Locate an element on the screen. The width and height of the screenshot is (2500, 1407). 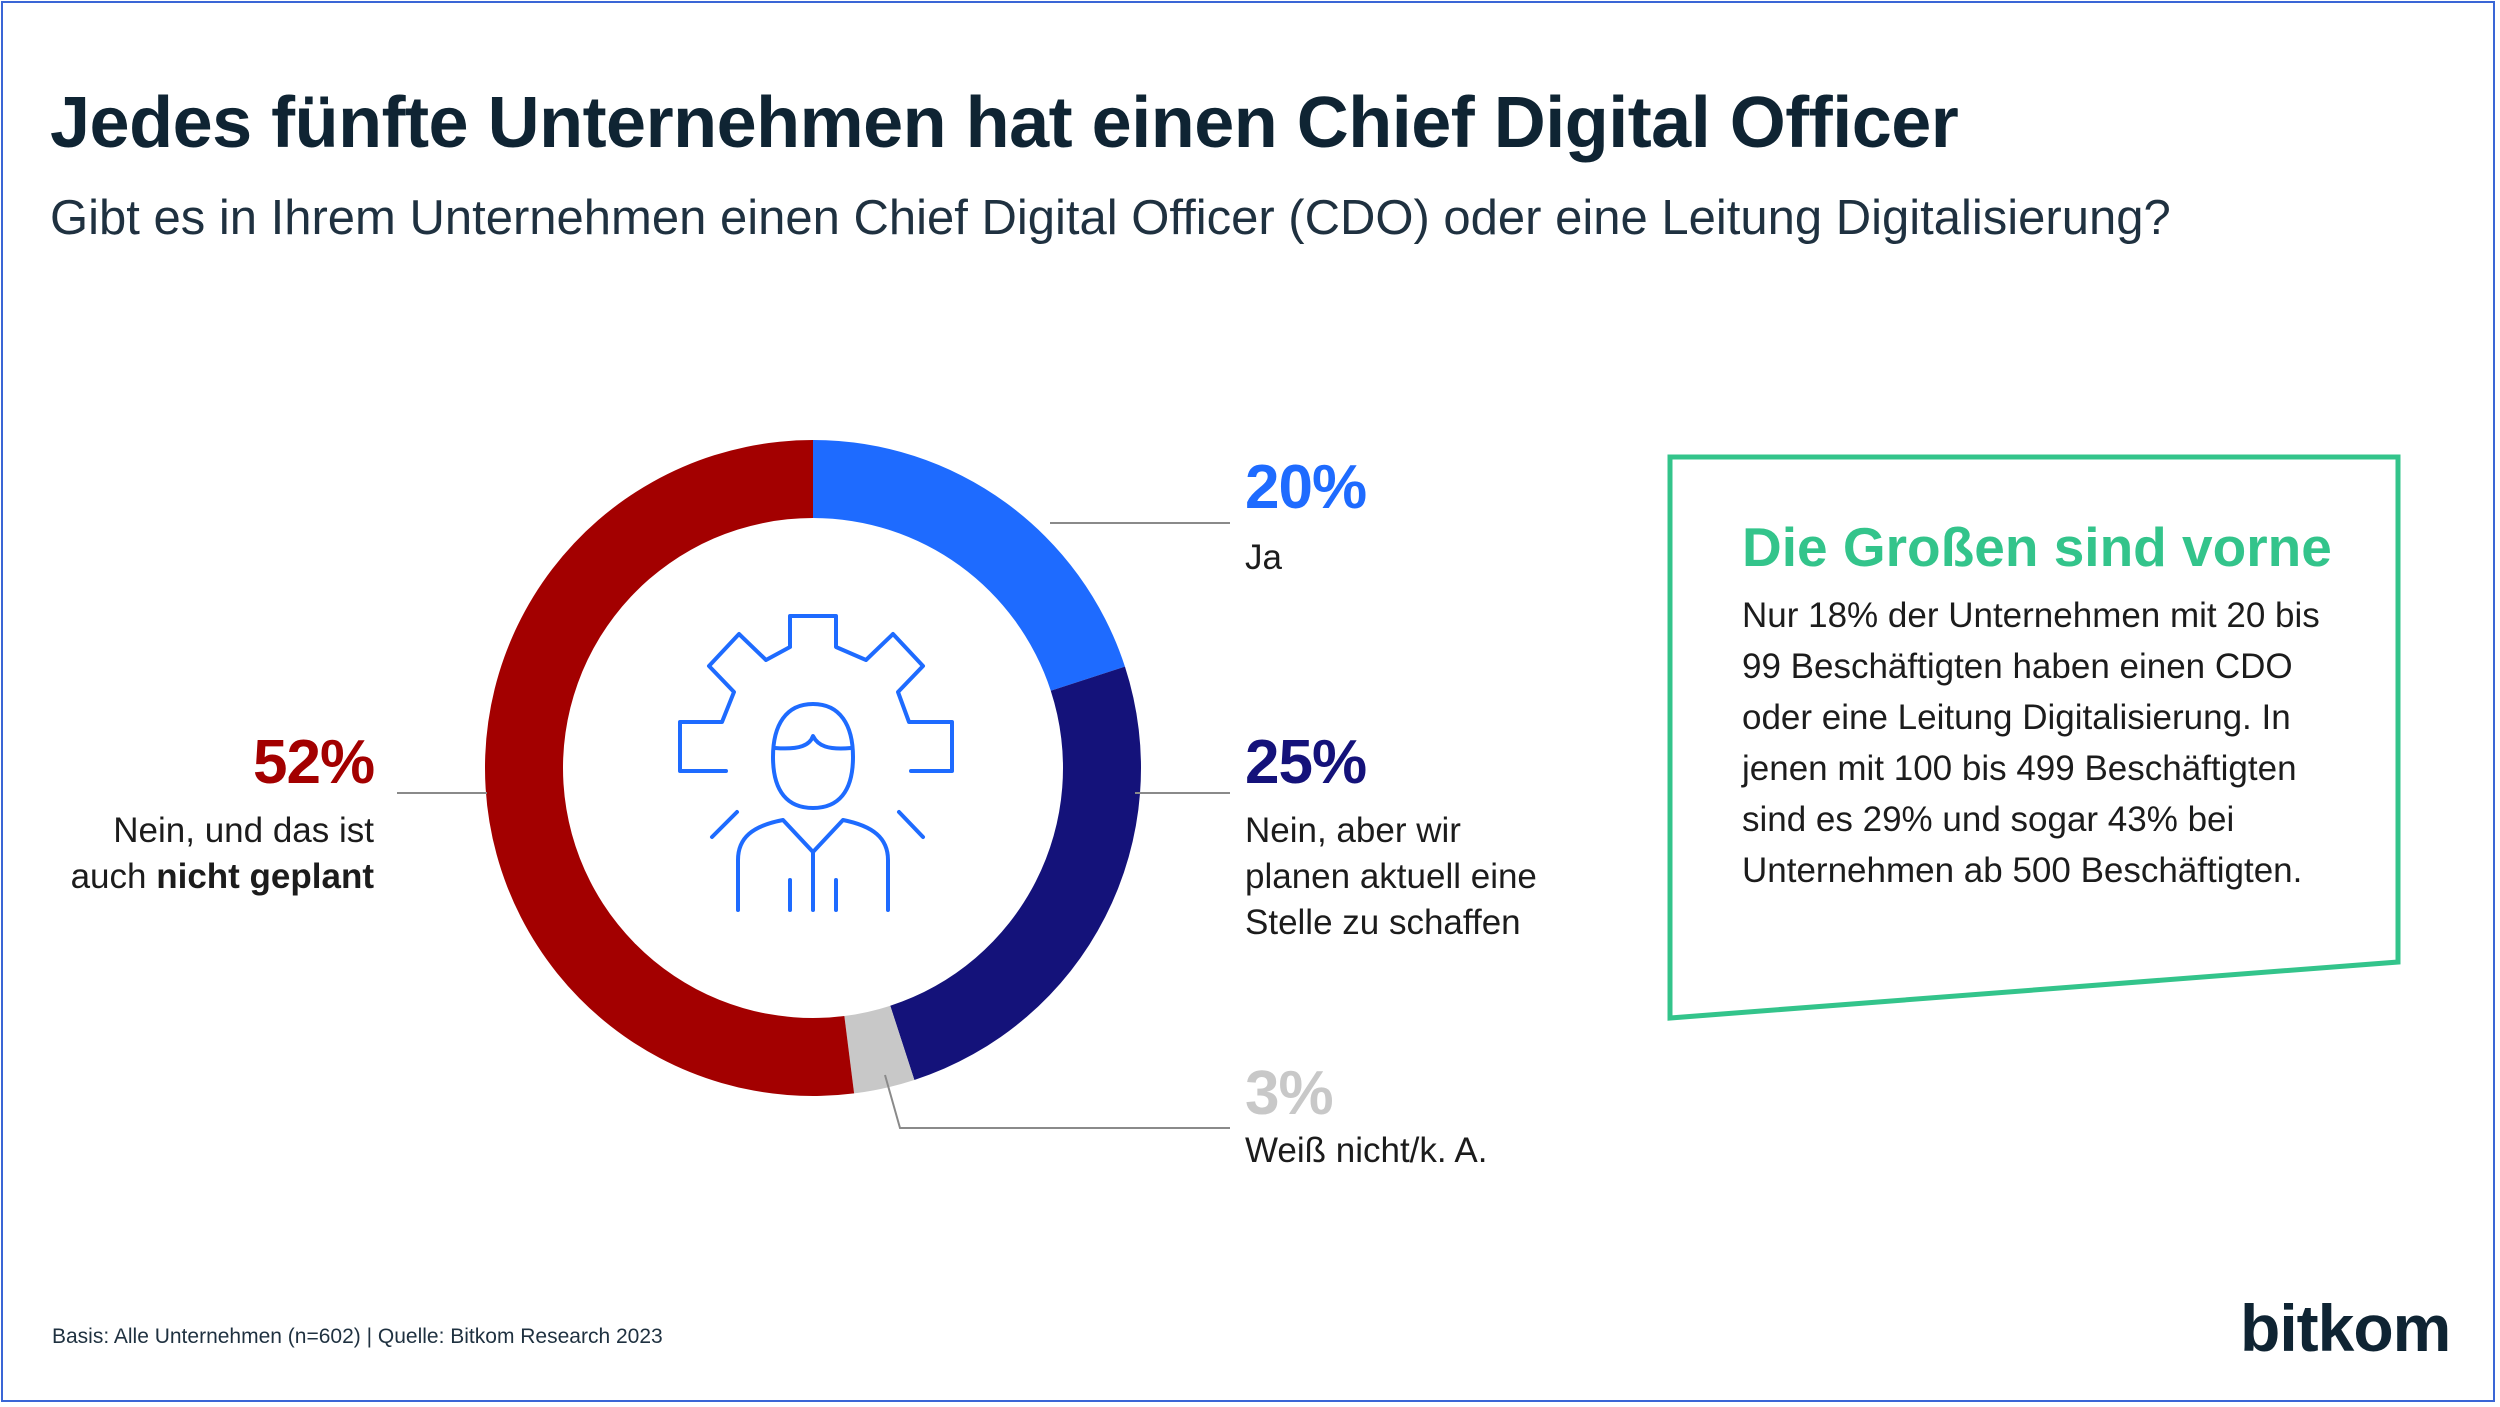
person-gear-icon is located at coordinates (816, 763).